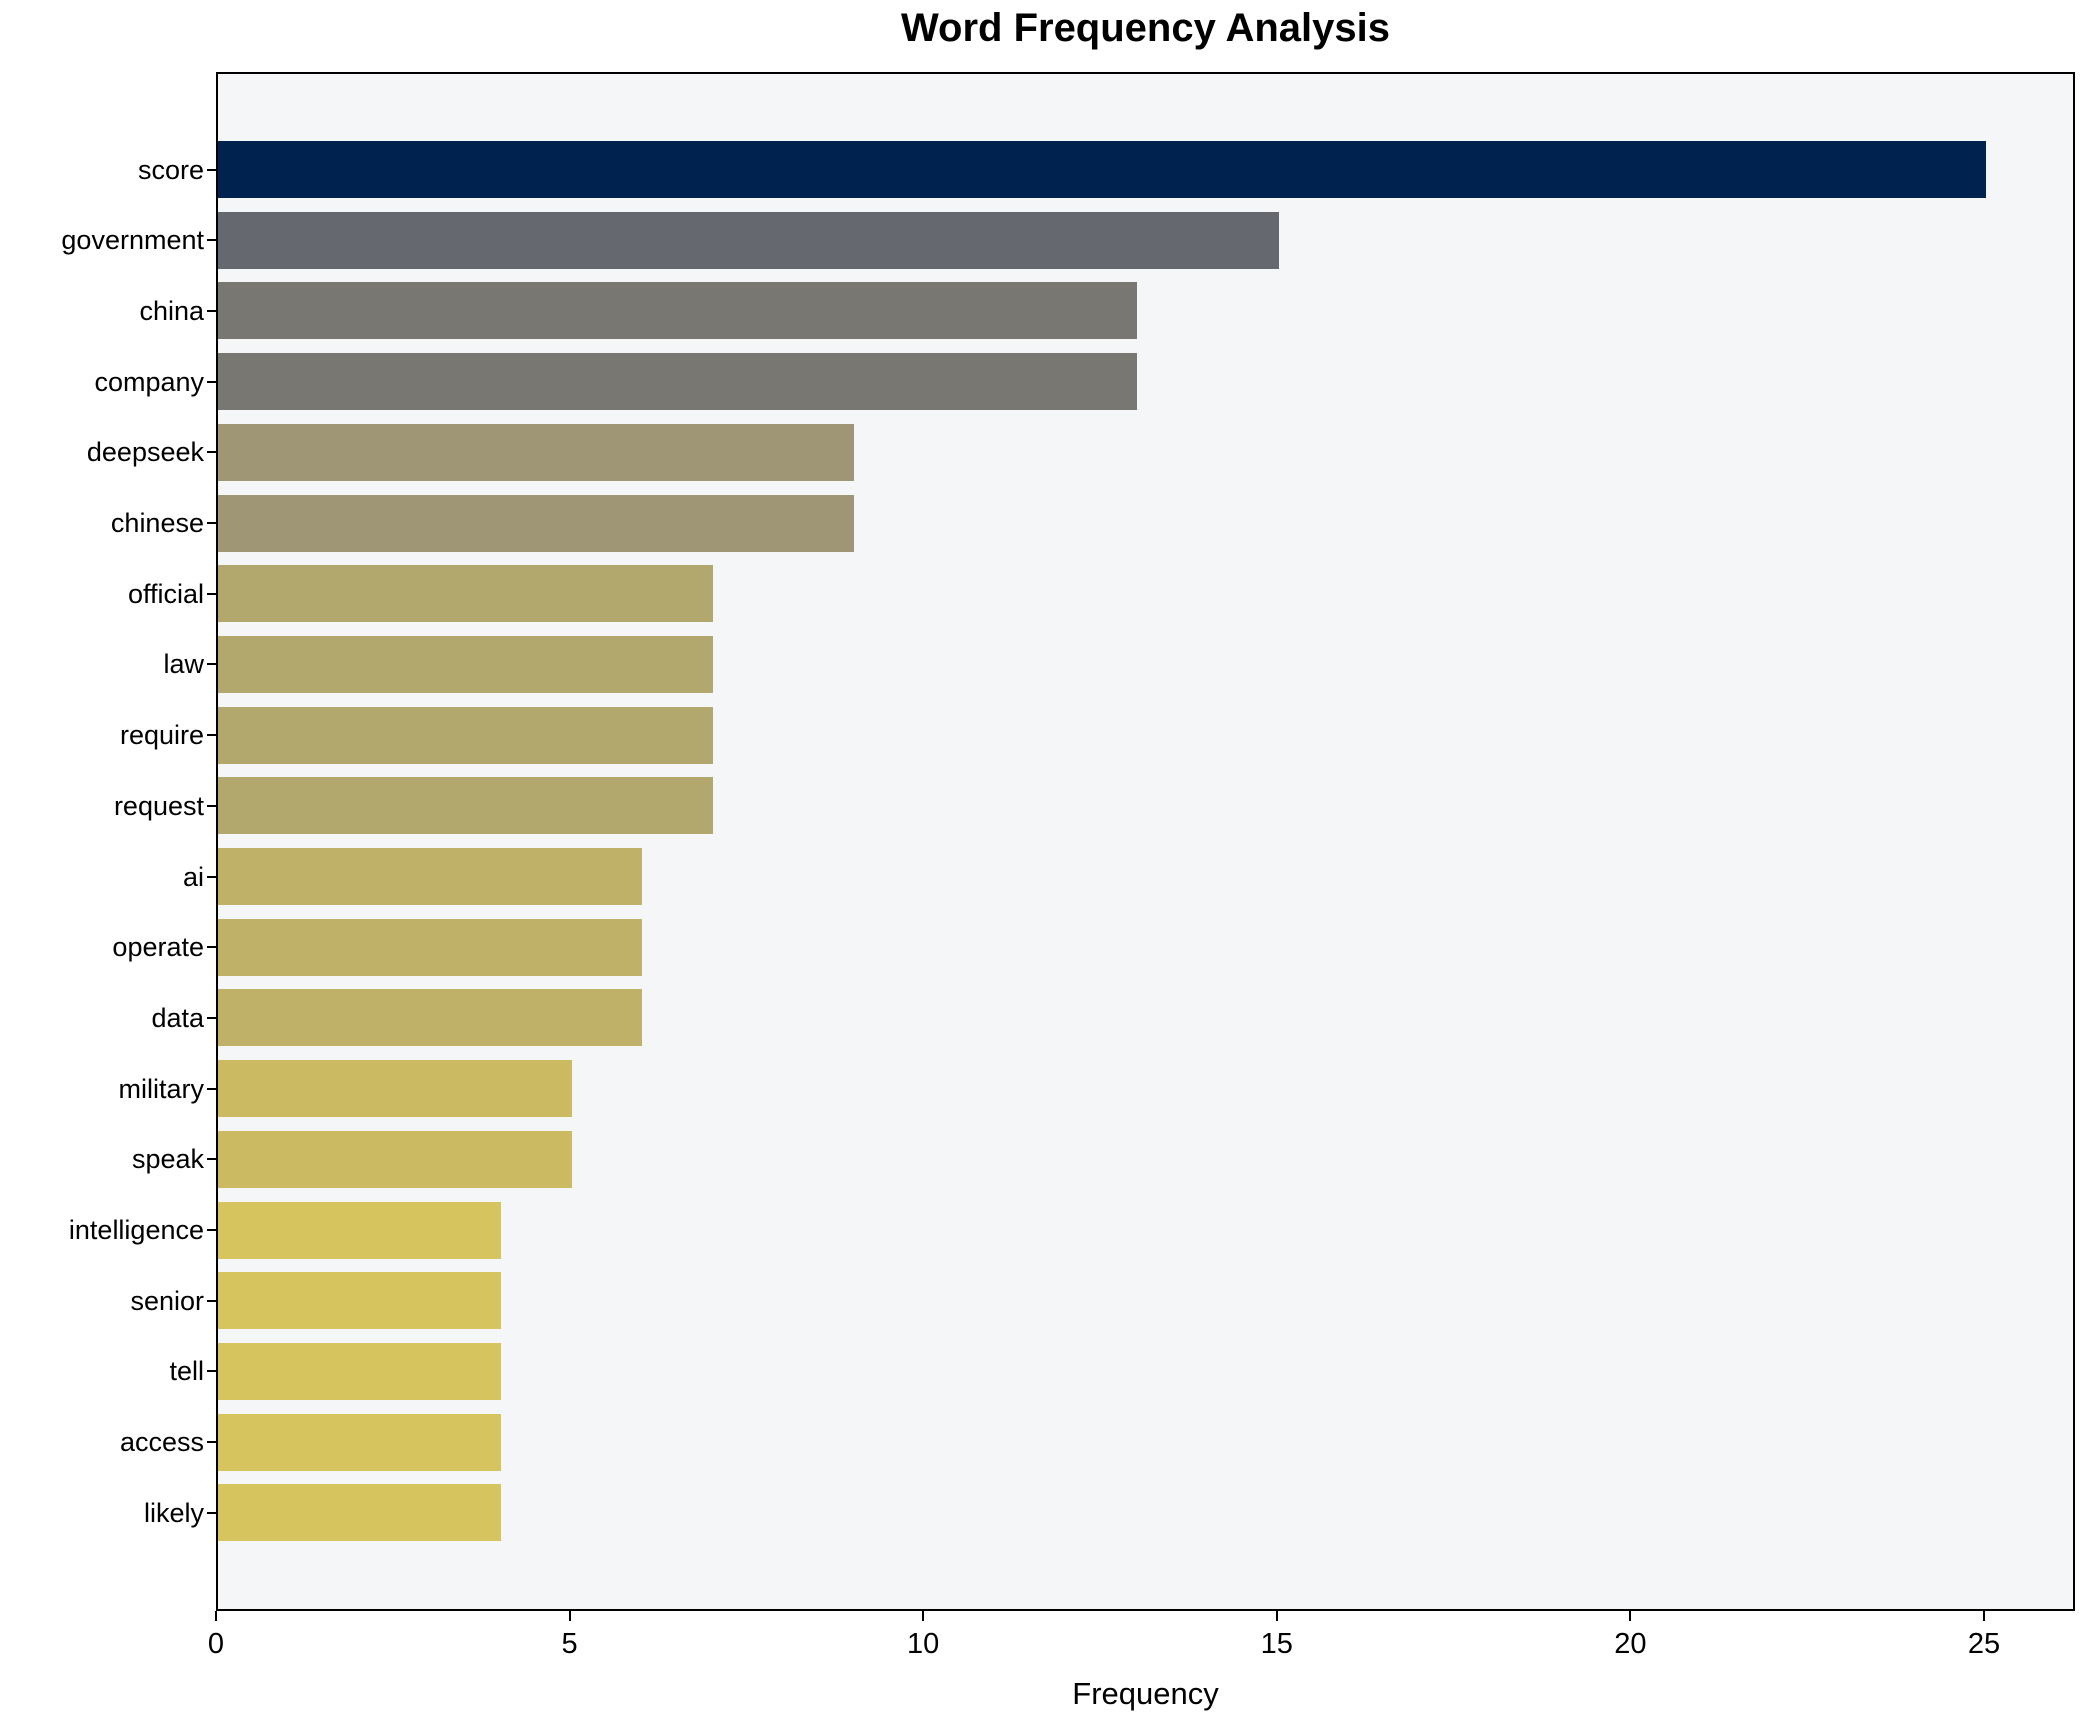 The width and height of the screenshot is (2095, 1722). Describe the element at coordinates (170, 169) in the screenshot. I see `y-tick-label-score: score` at that location.